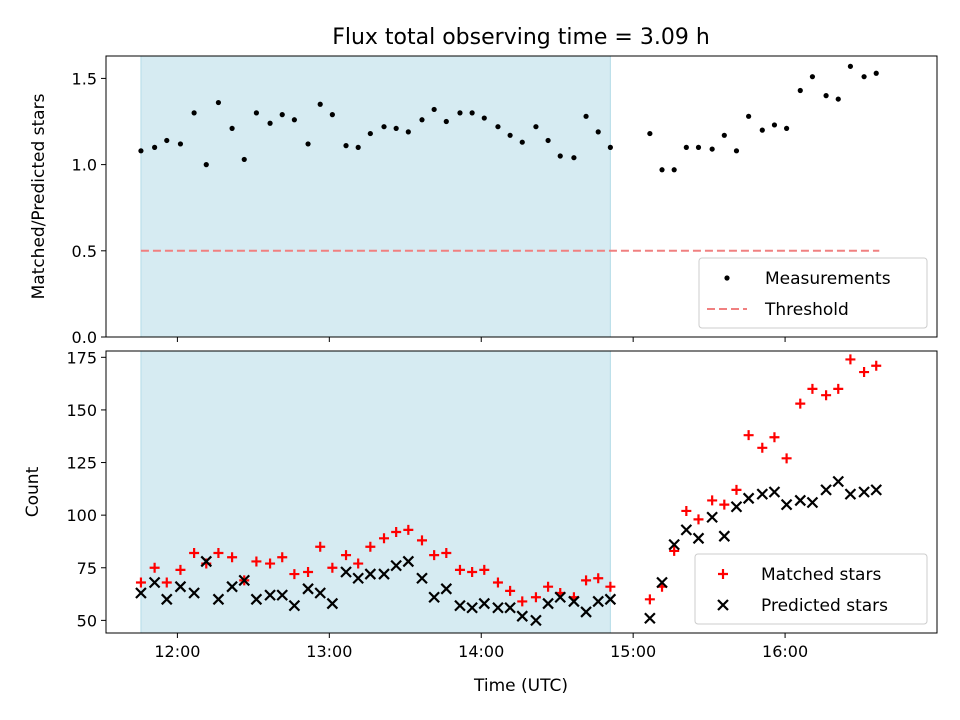  Describe the element at coordinates (84, 78) in the screenshot. I see `top-y-tick-label: 1.5` at that location.